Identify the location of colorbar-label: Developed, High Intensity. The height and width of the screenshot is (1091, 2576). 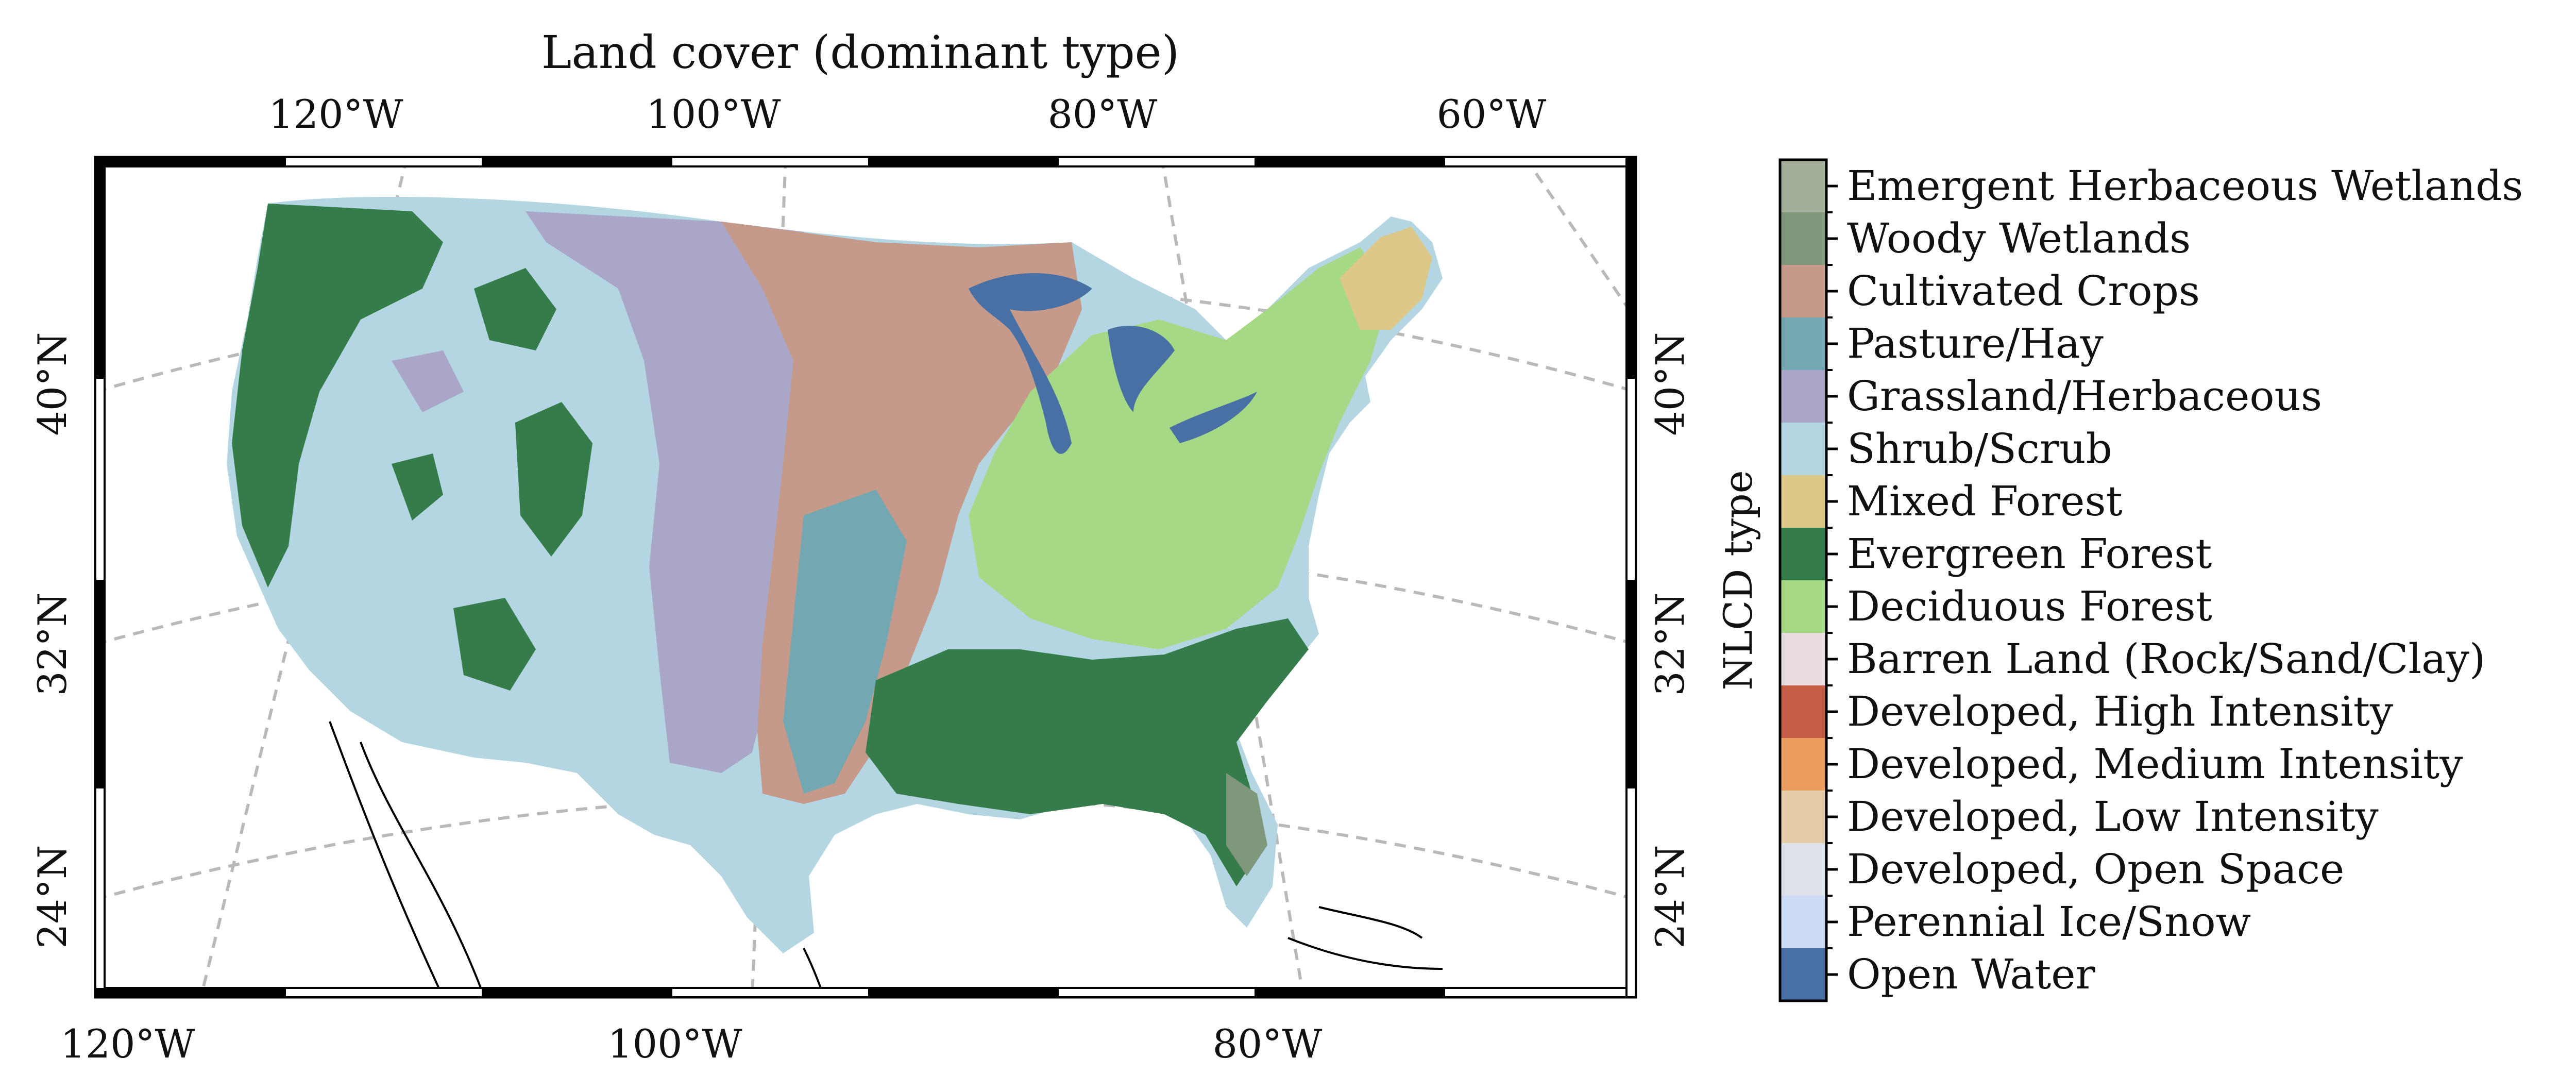
(2120, 711).